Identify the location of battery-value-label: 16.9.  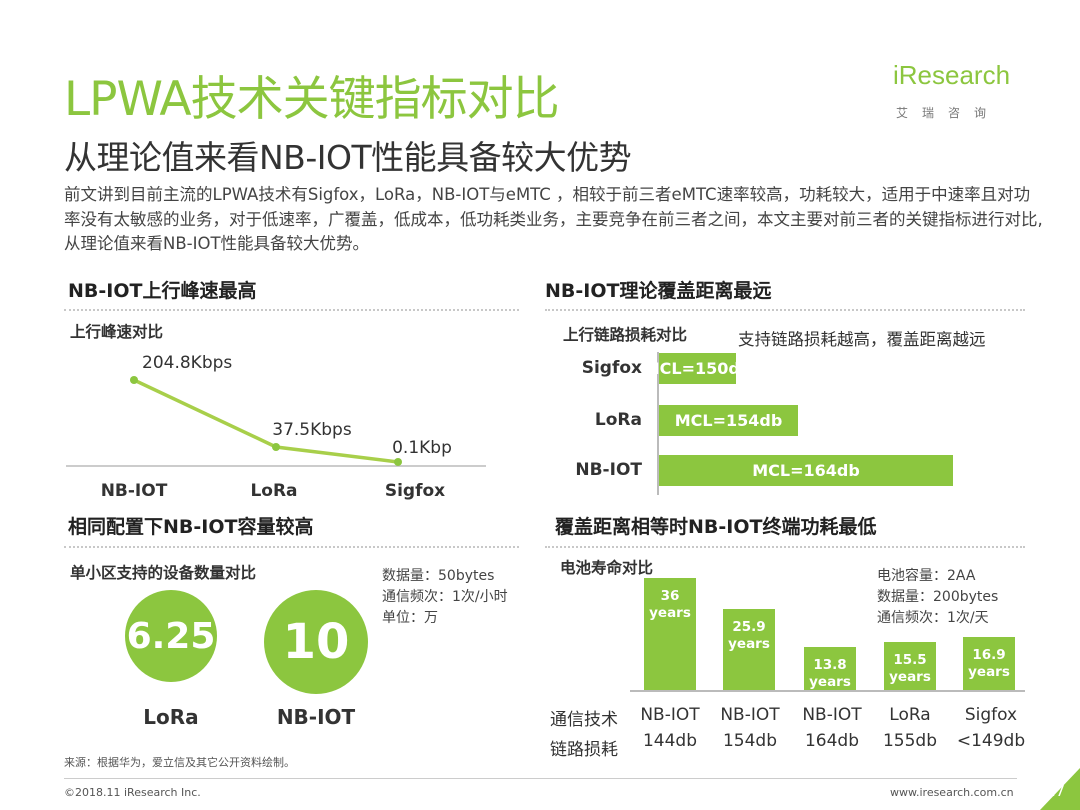
(989, 655).